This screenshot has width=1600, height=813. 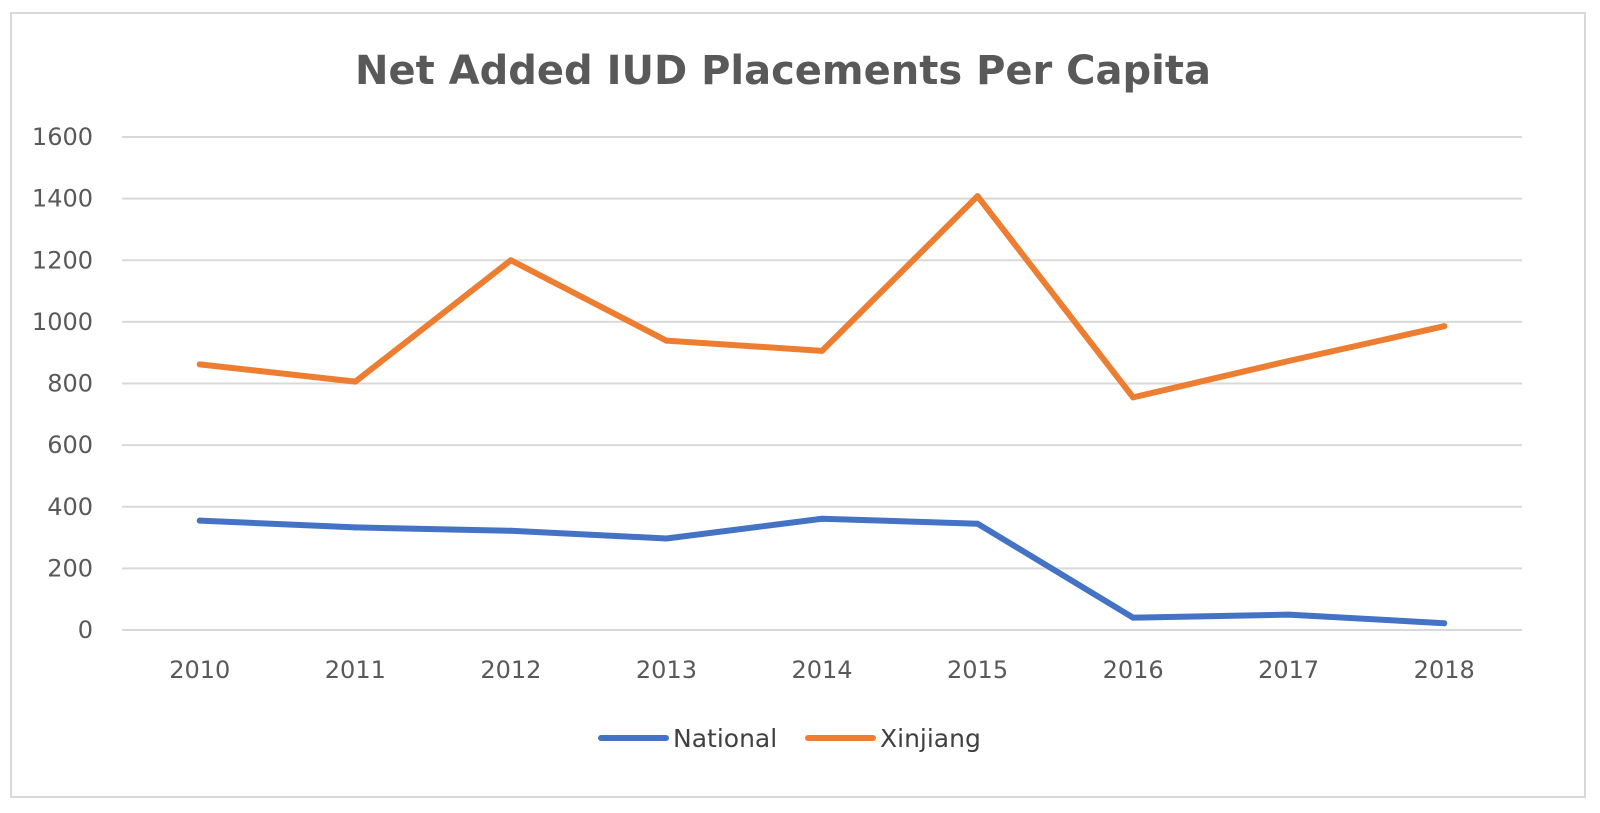 What do you see at coordinates (510, 260) in the screenshot?
I see `data-point-xinjiang-2012` at bounding box center [510, 260].